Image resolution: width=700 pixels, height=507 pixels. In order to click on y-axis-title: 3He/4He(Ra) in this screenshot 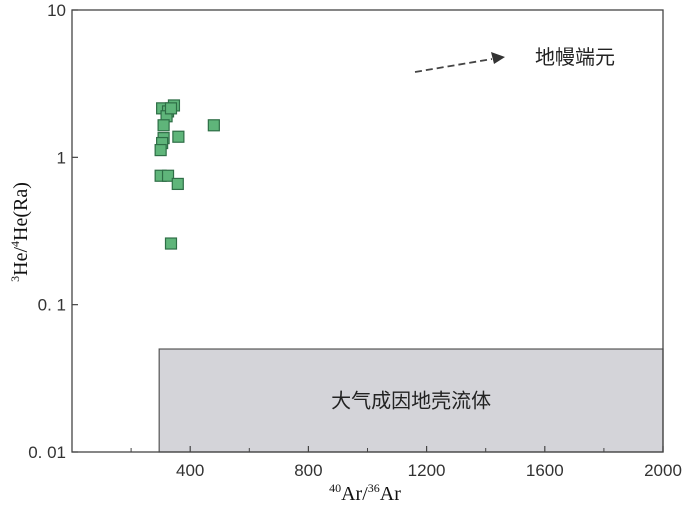, I will do `click(20, 232)`.